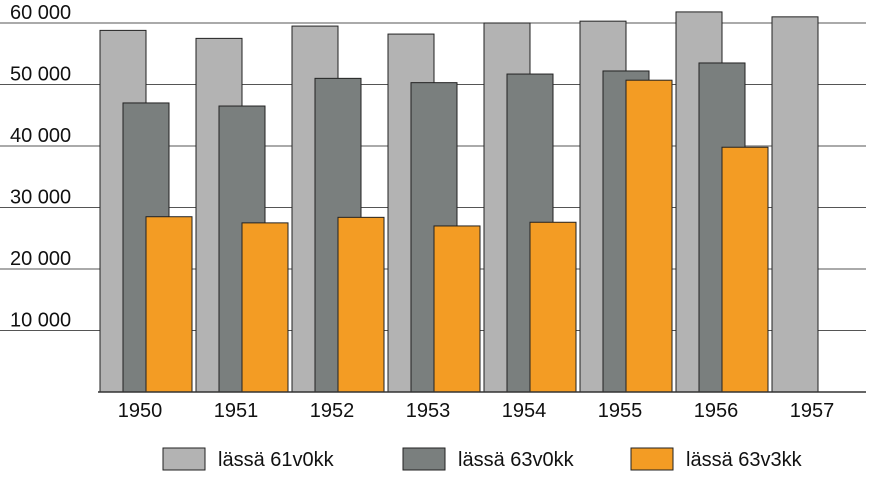  Describe the element at coordinates (716, 411) in the screenshot. I see `x-tick-label: 1956` at that location.